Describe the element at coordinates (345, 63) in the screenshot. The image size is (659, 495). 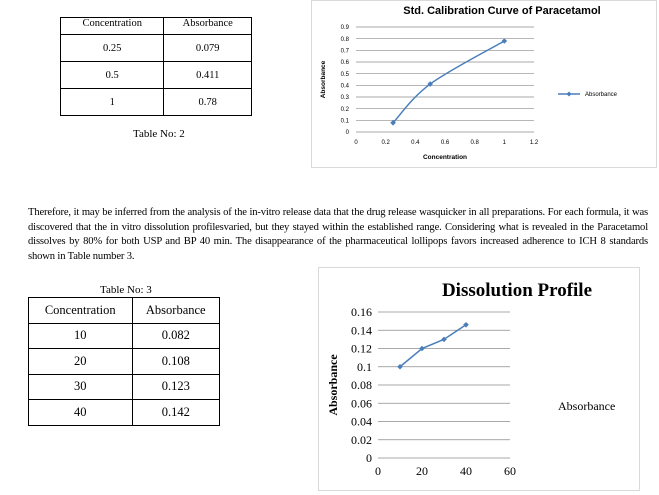
I see `y-tick-label: 0.6` at that location.